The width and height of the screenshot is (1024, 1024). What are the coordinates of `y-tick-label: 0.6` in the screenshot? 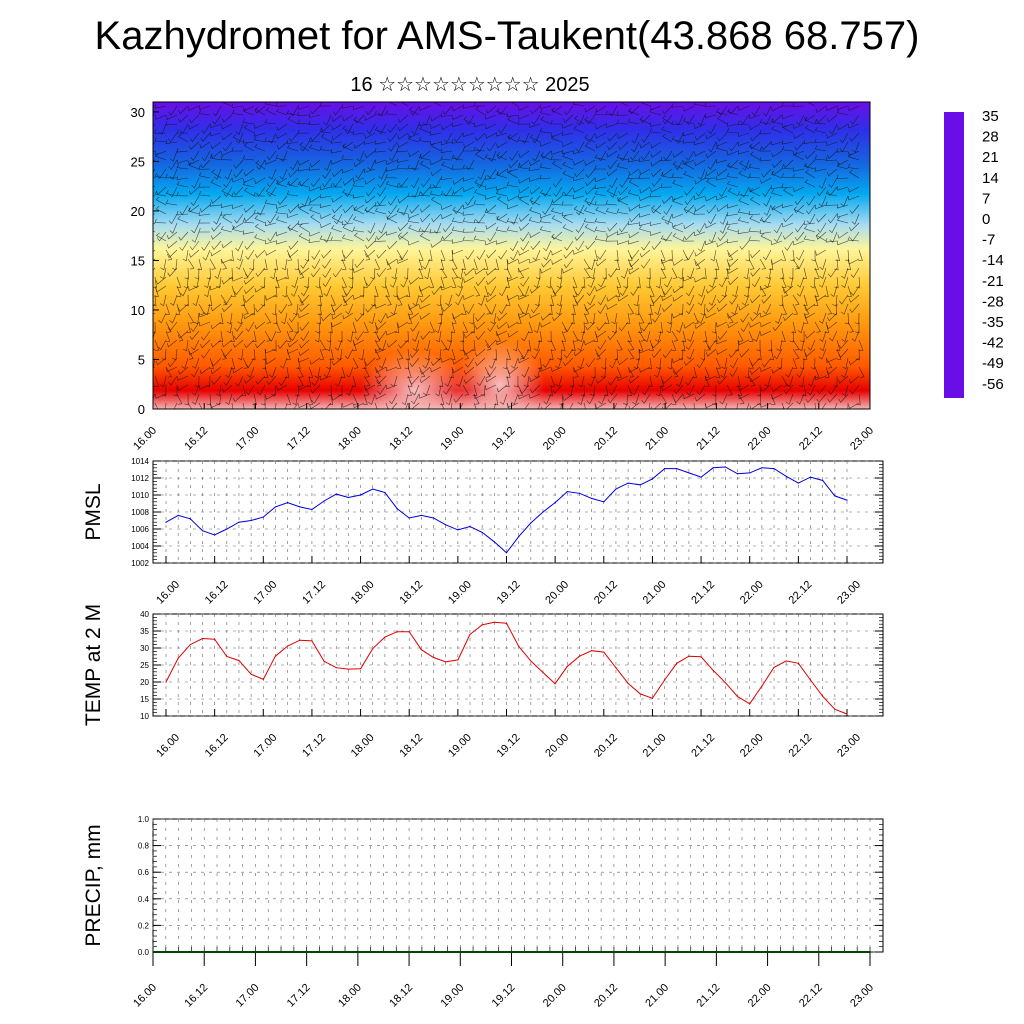 It's located at (144, 872).